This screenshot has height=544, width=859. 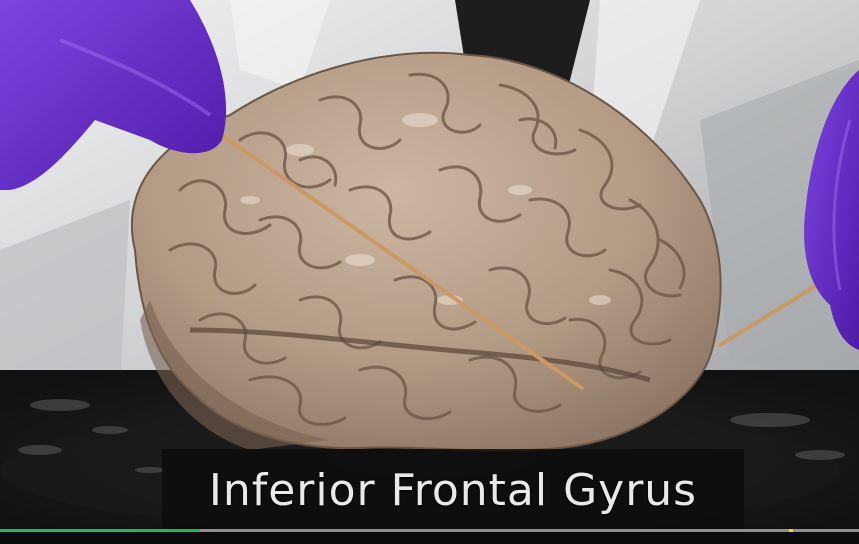 What do you see at coordinates (100, 530) in the screenshot?
I see `progress-played` at bounding box center [100, 530].